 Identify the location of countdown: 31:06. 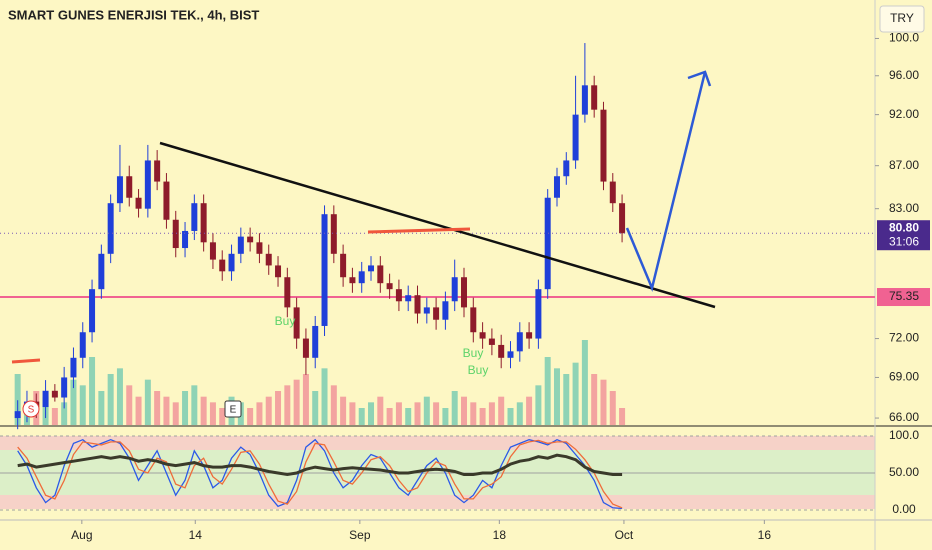
(904, 241).